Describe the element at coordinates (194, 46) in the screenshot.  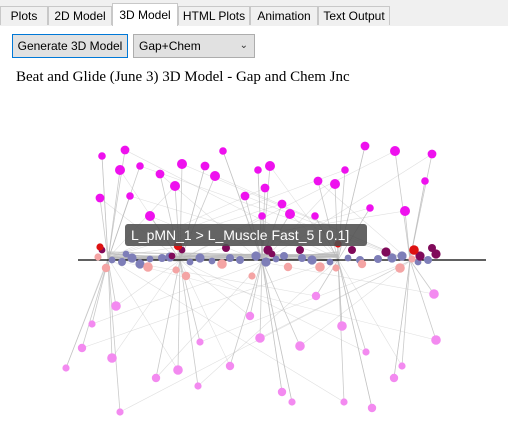
I see `connection-type-select: Gap+Chem ⌄` at that location.